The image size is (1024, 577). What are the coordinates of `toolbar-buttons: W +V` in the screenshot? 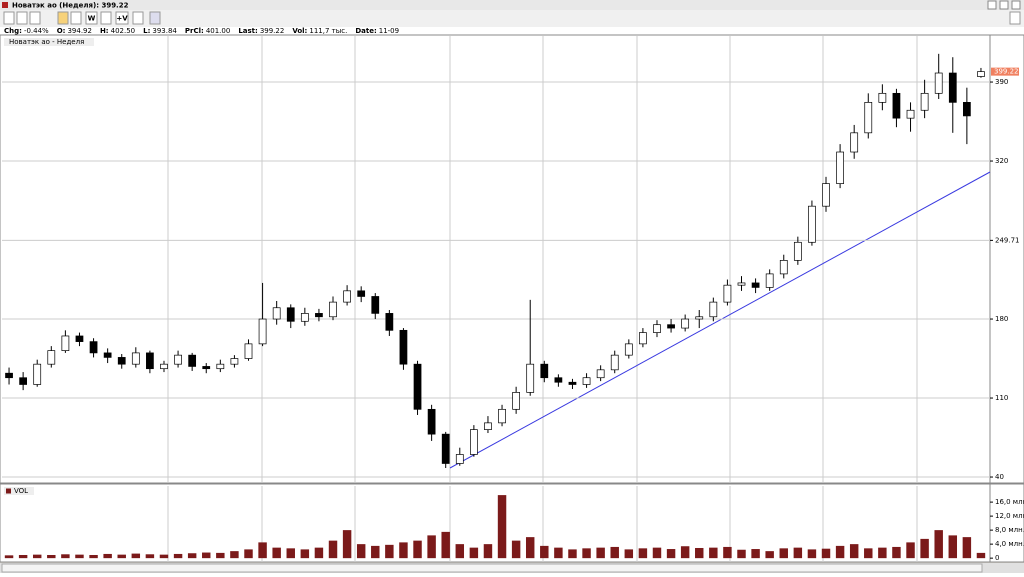 It's located at (512, 18).